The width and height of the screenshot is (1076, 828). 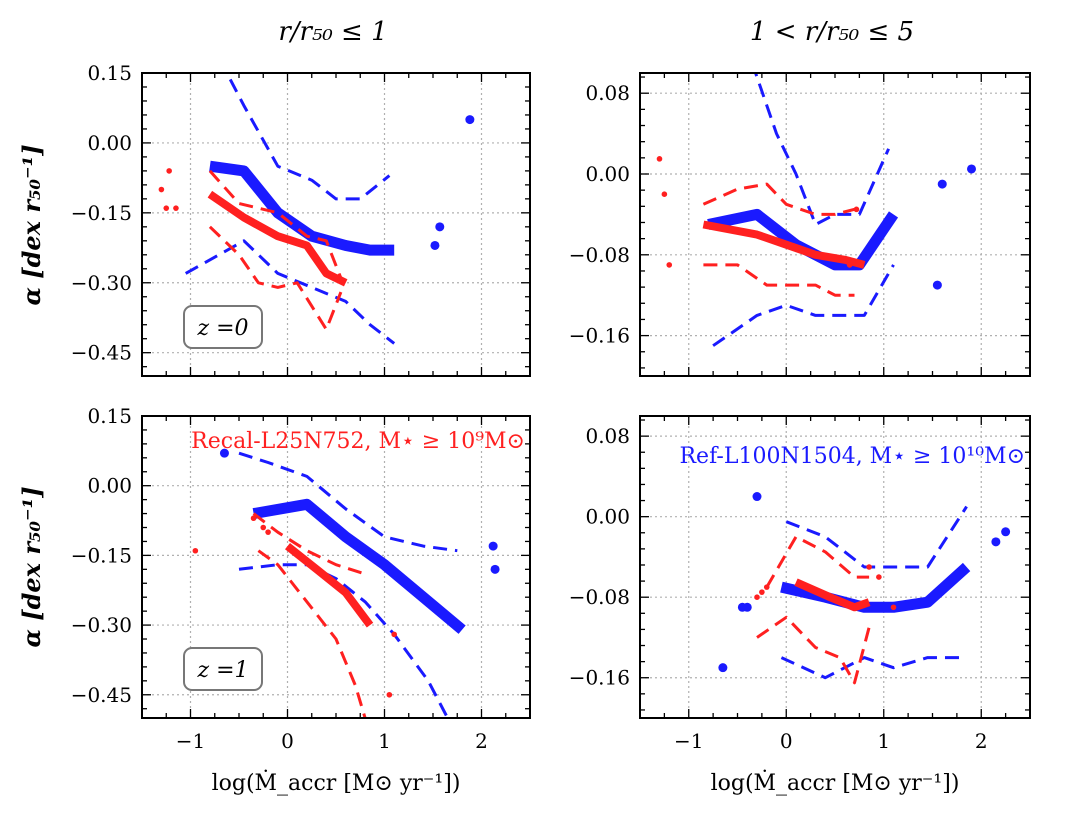 What do you see at coordinates (358, 441) in the screenshot?
I see `legend-red: Recal-L25N752, M⋆ ≥ 10⁹M⊙` at bounding box center [358, 441].